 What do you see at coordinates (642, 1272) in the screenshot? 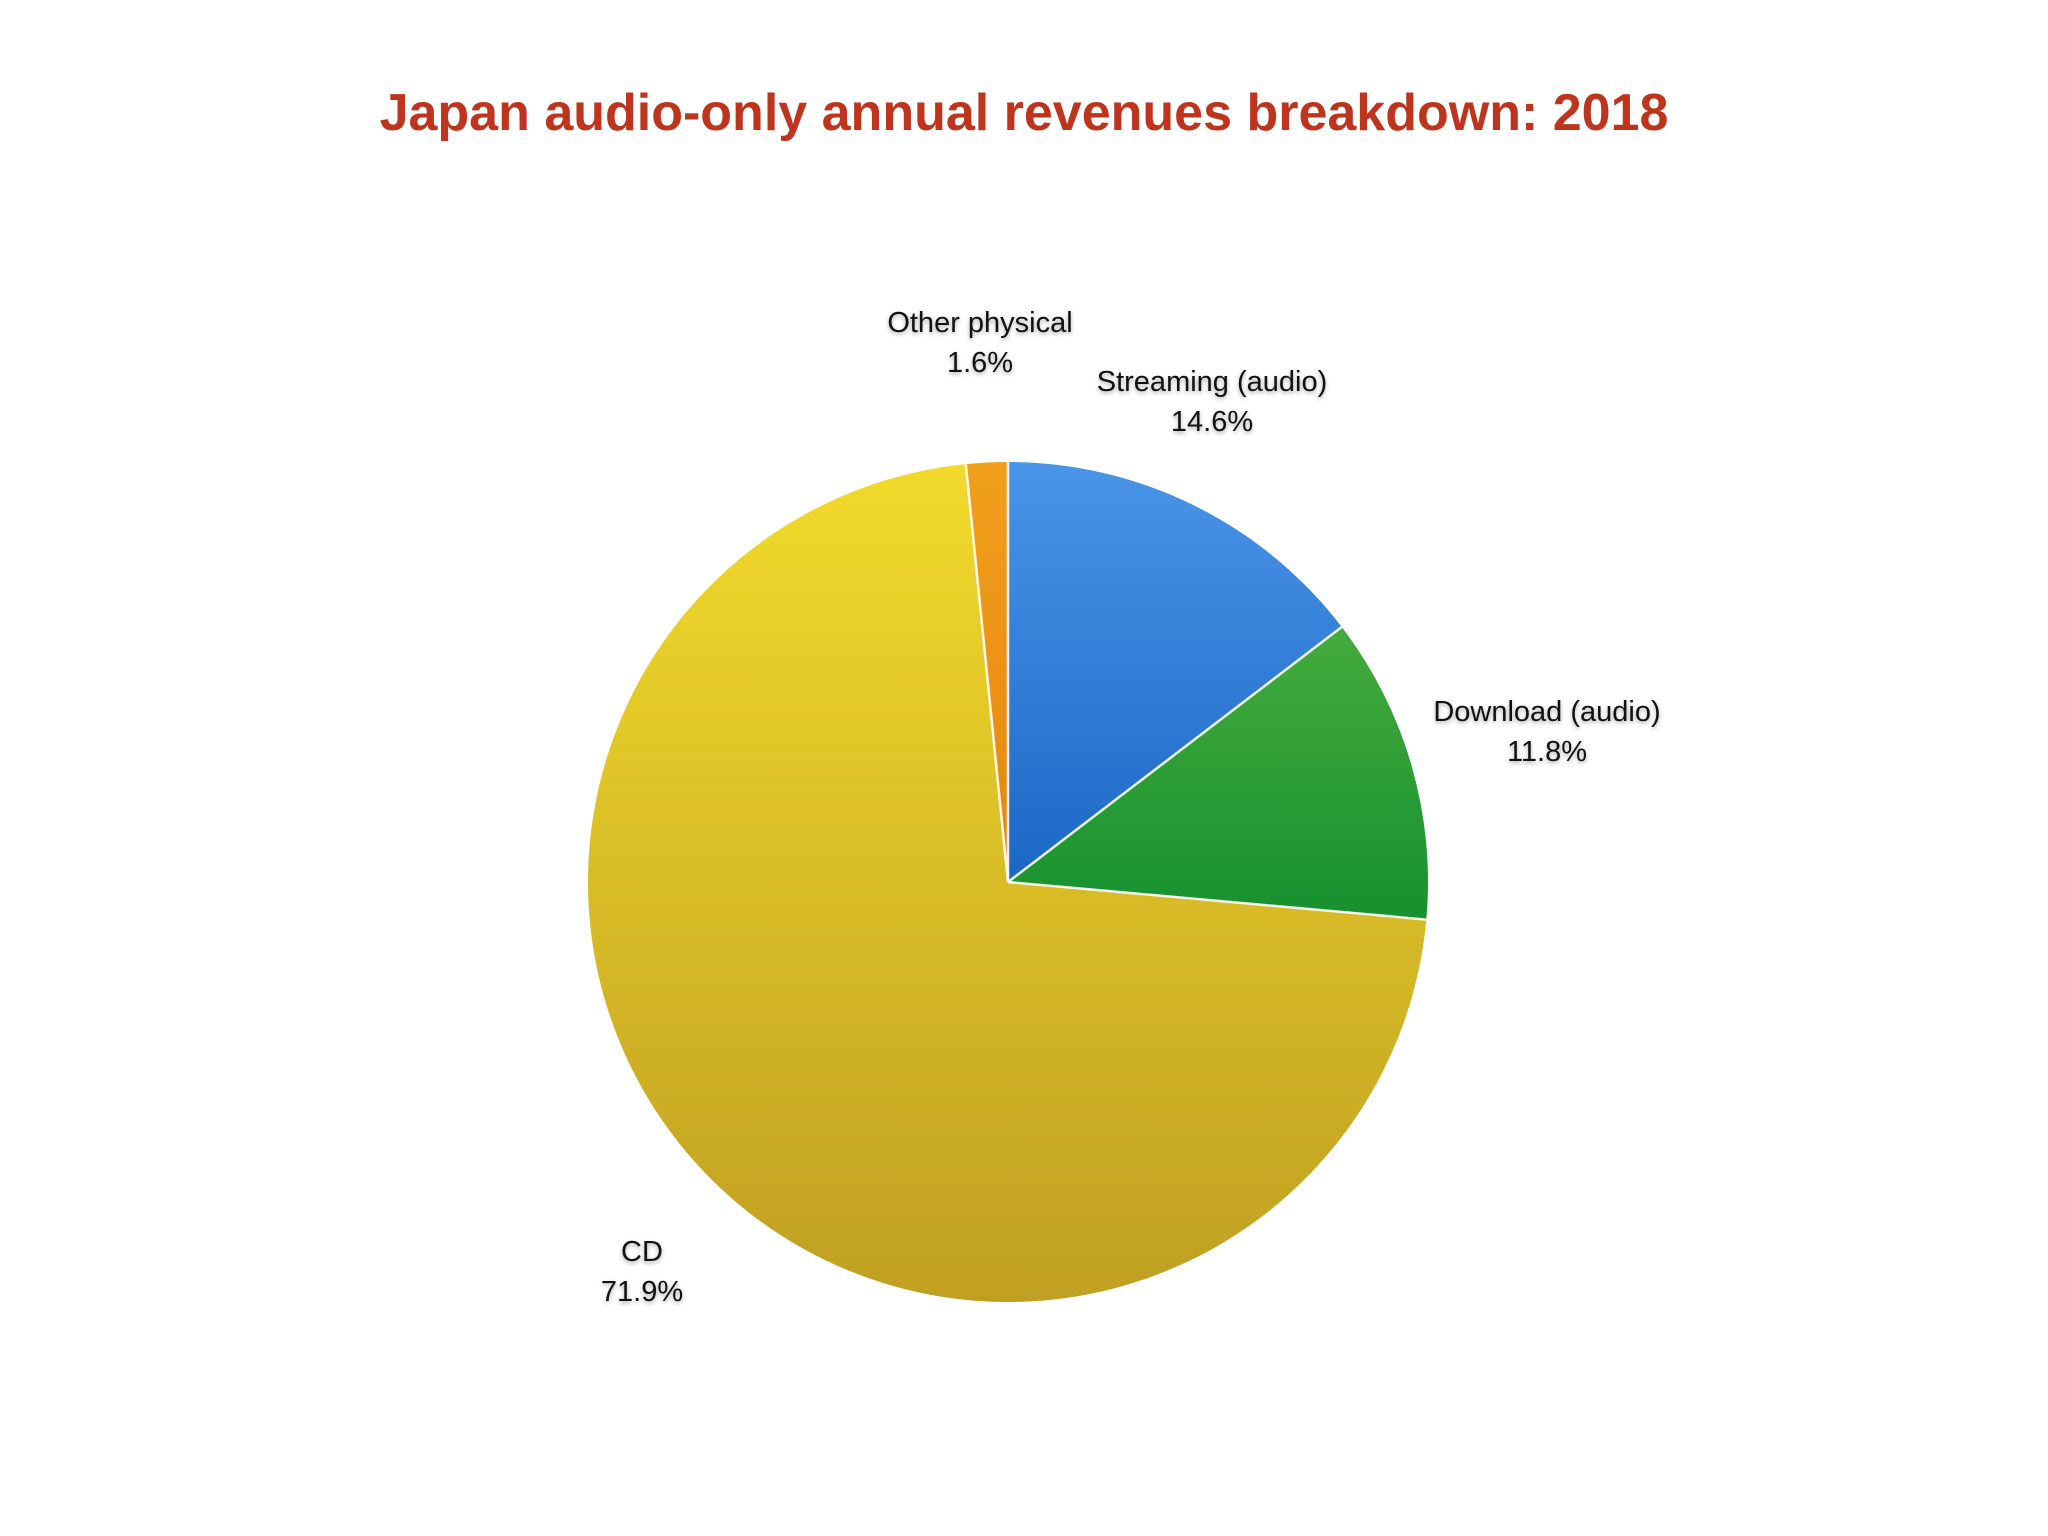
I see `slice-label-cd: CD 71.9%` at bounding box center [642, 1272].